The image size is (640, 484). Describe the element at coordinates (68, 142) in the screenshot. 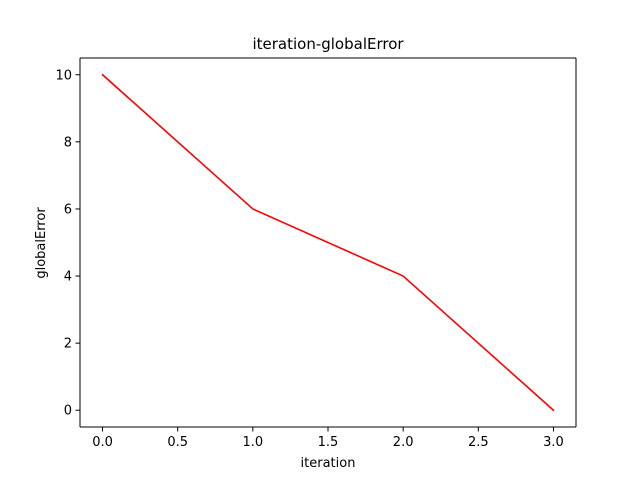

I see `y-tick-label: 8` at that location.